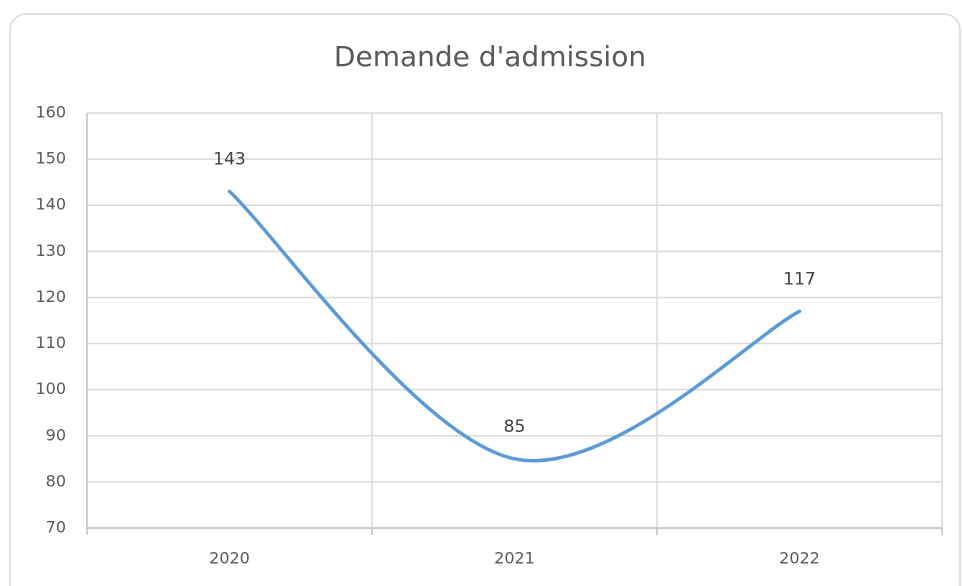 The image size is (962, 586). Describe the element at coordinates (514, 558) in the screenshot. I see `x-tick-label: 2021` at that location.